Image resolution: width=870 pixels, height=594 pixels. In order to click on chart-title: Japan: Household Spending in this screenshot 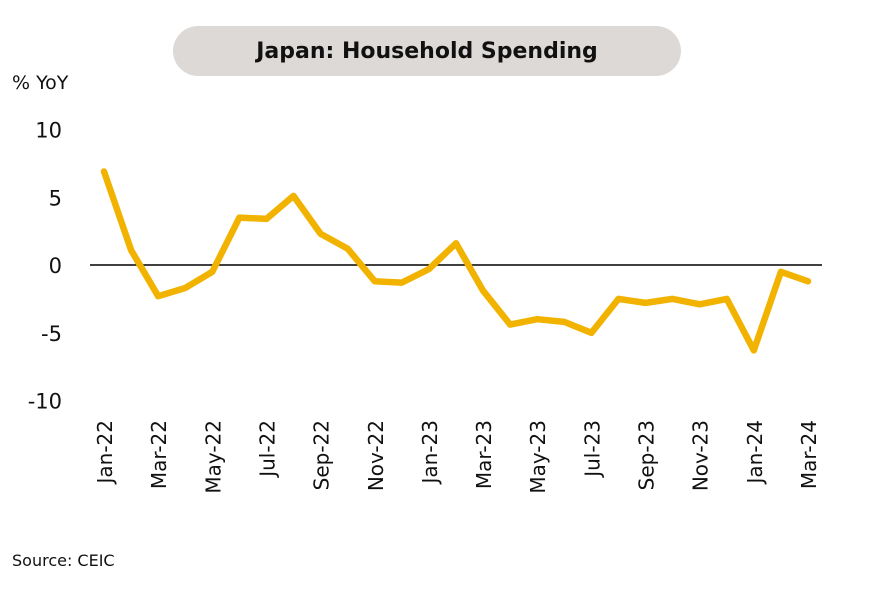, I will do `click(427, 51)`.